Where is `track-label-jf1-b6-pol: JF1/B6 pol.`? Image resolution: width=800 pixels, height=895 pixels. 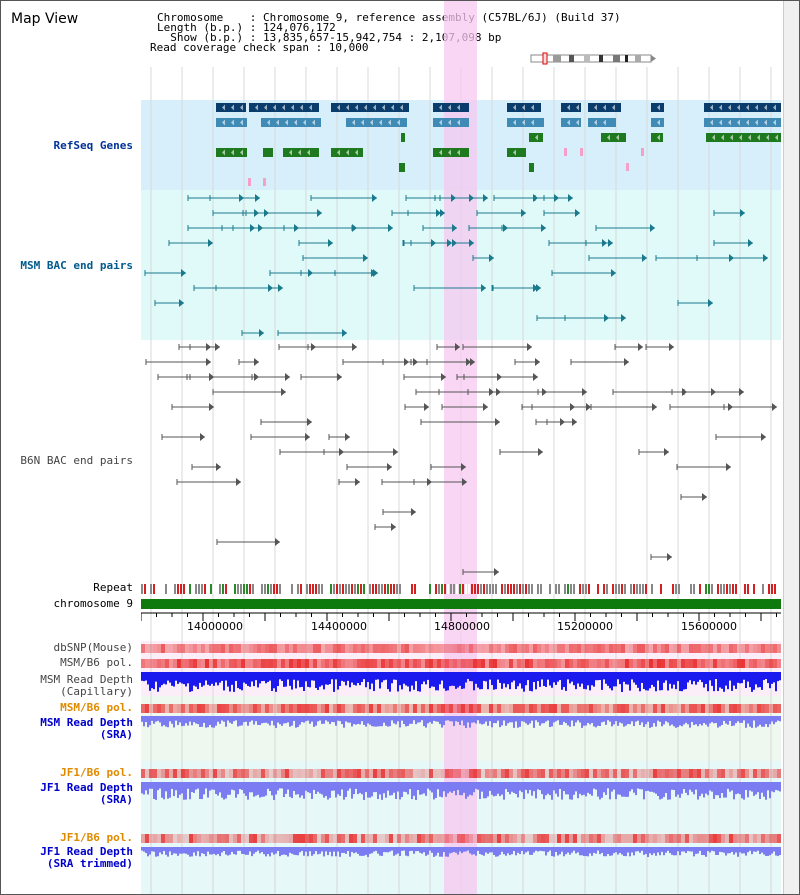
track-label-jf1-b6-pol: JF1/B6 pol. is located at coordinates (96, 772).